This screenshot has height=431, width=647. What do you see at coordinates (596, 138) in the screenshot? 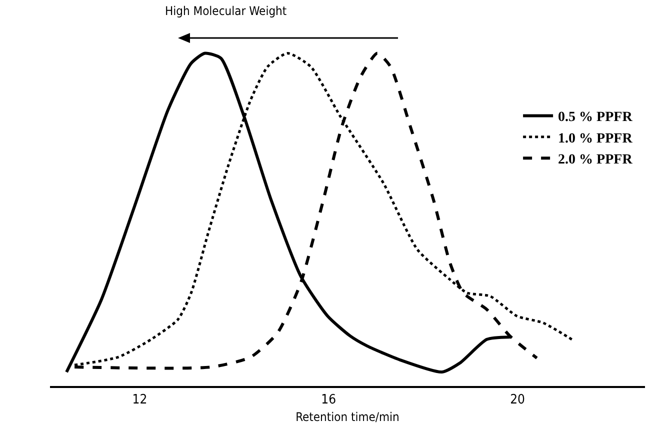
I see `legend-label: 1.0 % PPFR` at bounding box center [596, 138].